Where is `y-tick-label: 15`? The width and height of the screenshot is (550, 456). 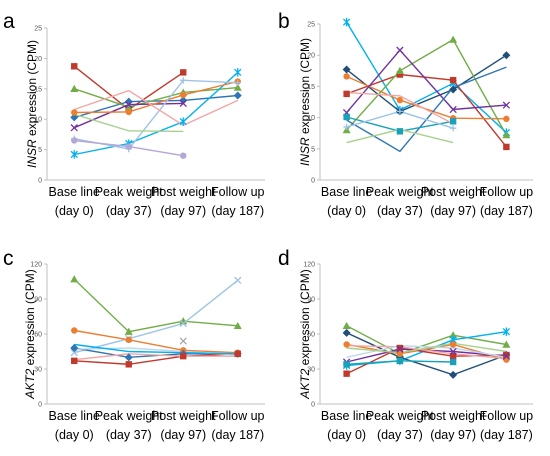
y-tick-label: 15 is located at coordinates (311, 87).